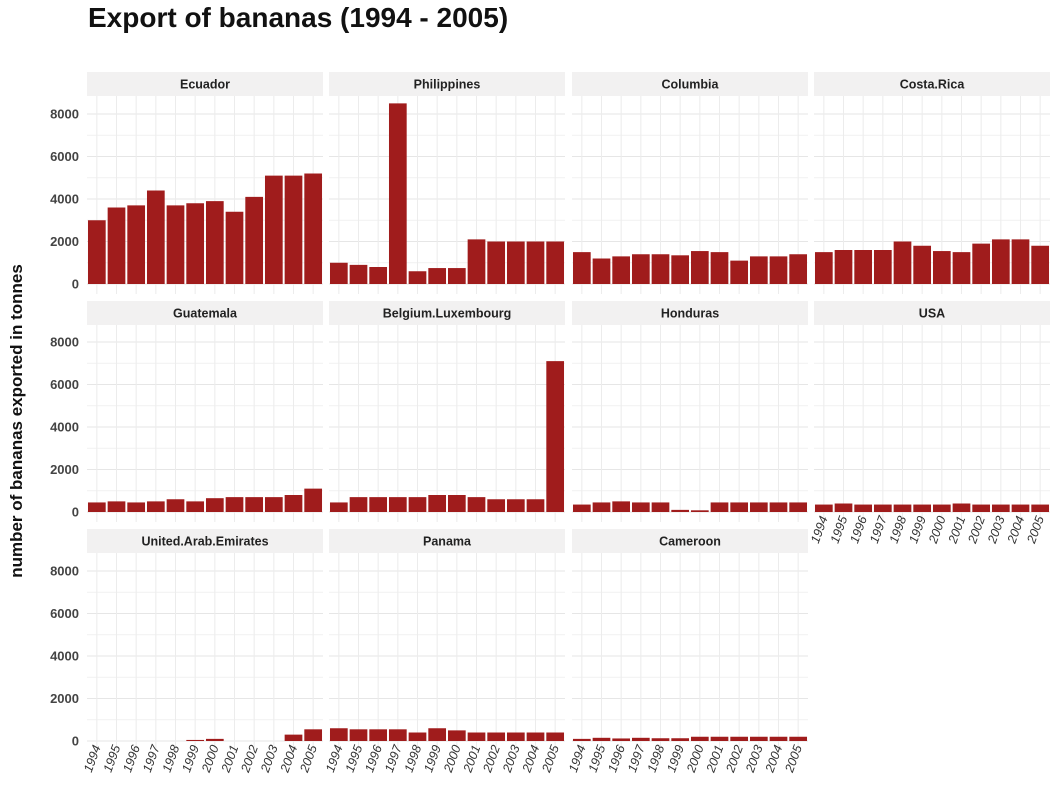 The height and width of the screenshot is (796, 1057). Describe the element at coordinates (175, 505) in the screenshot. I see `bar-guatemala-1998` at that location.